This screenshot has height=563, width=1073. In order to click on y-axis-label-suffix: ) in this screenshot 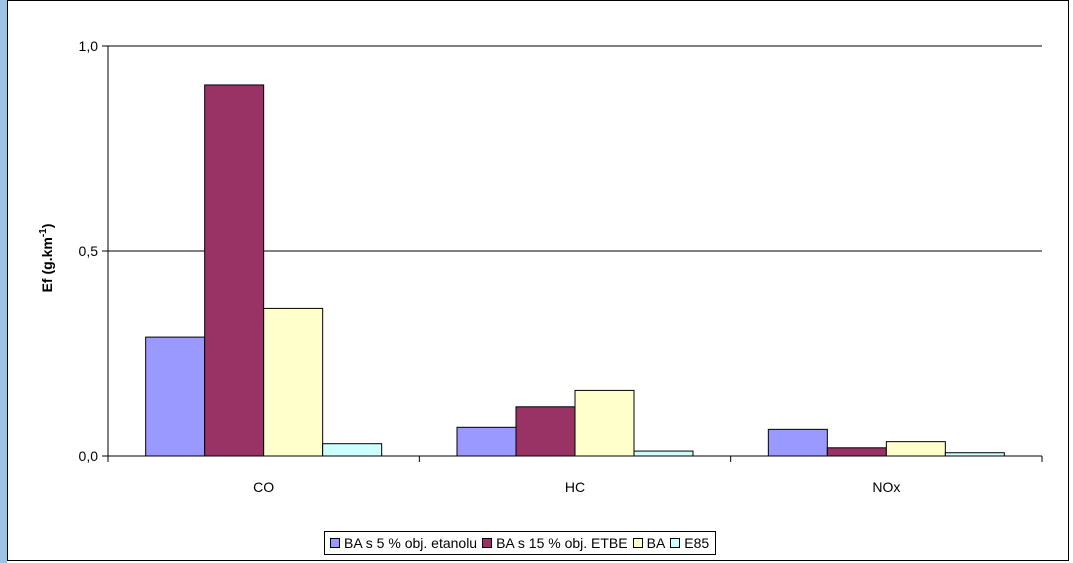, I will do `click(47, 226)`.